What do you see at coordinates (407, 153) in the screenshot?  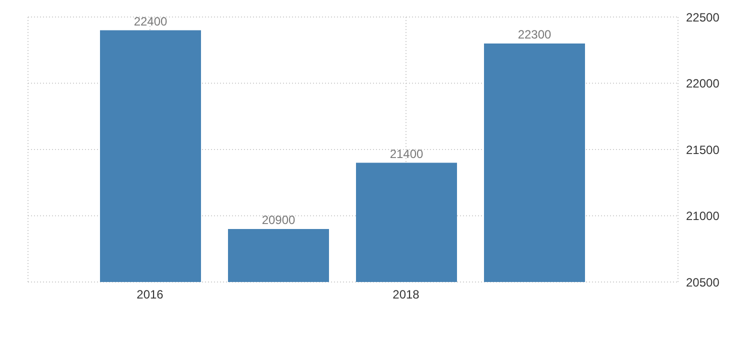 I see `data-label: 21400` at bounding box center [407, 153].